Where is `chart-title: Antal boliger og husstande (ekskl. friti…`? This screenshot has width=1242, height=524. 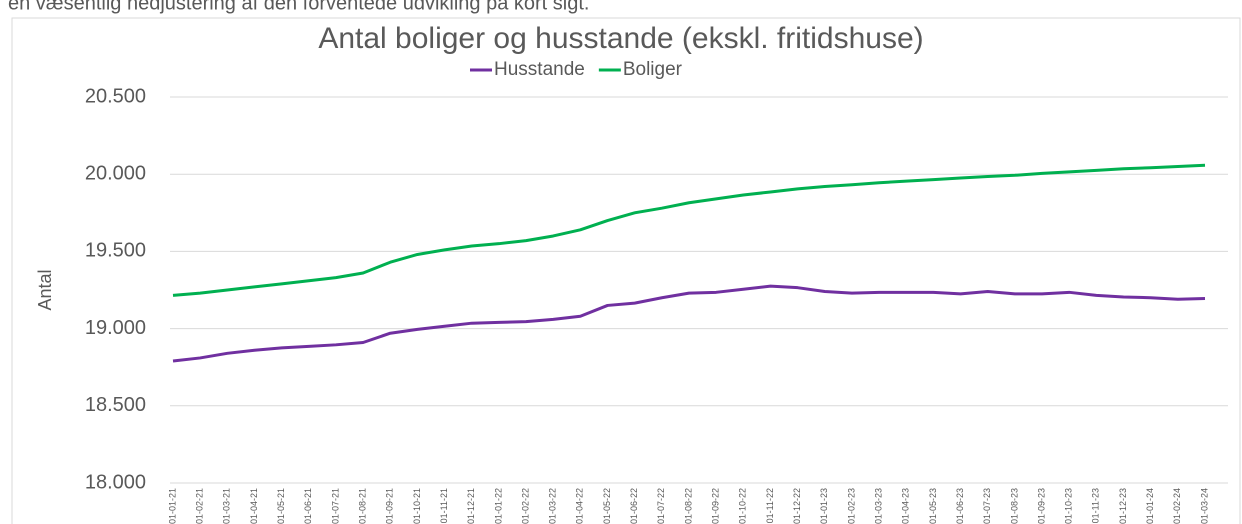 chart-title: Antal boliger og husstande (ekskl. friti… is located at coordinates (620, 38).